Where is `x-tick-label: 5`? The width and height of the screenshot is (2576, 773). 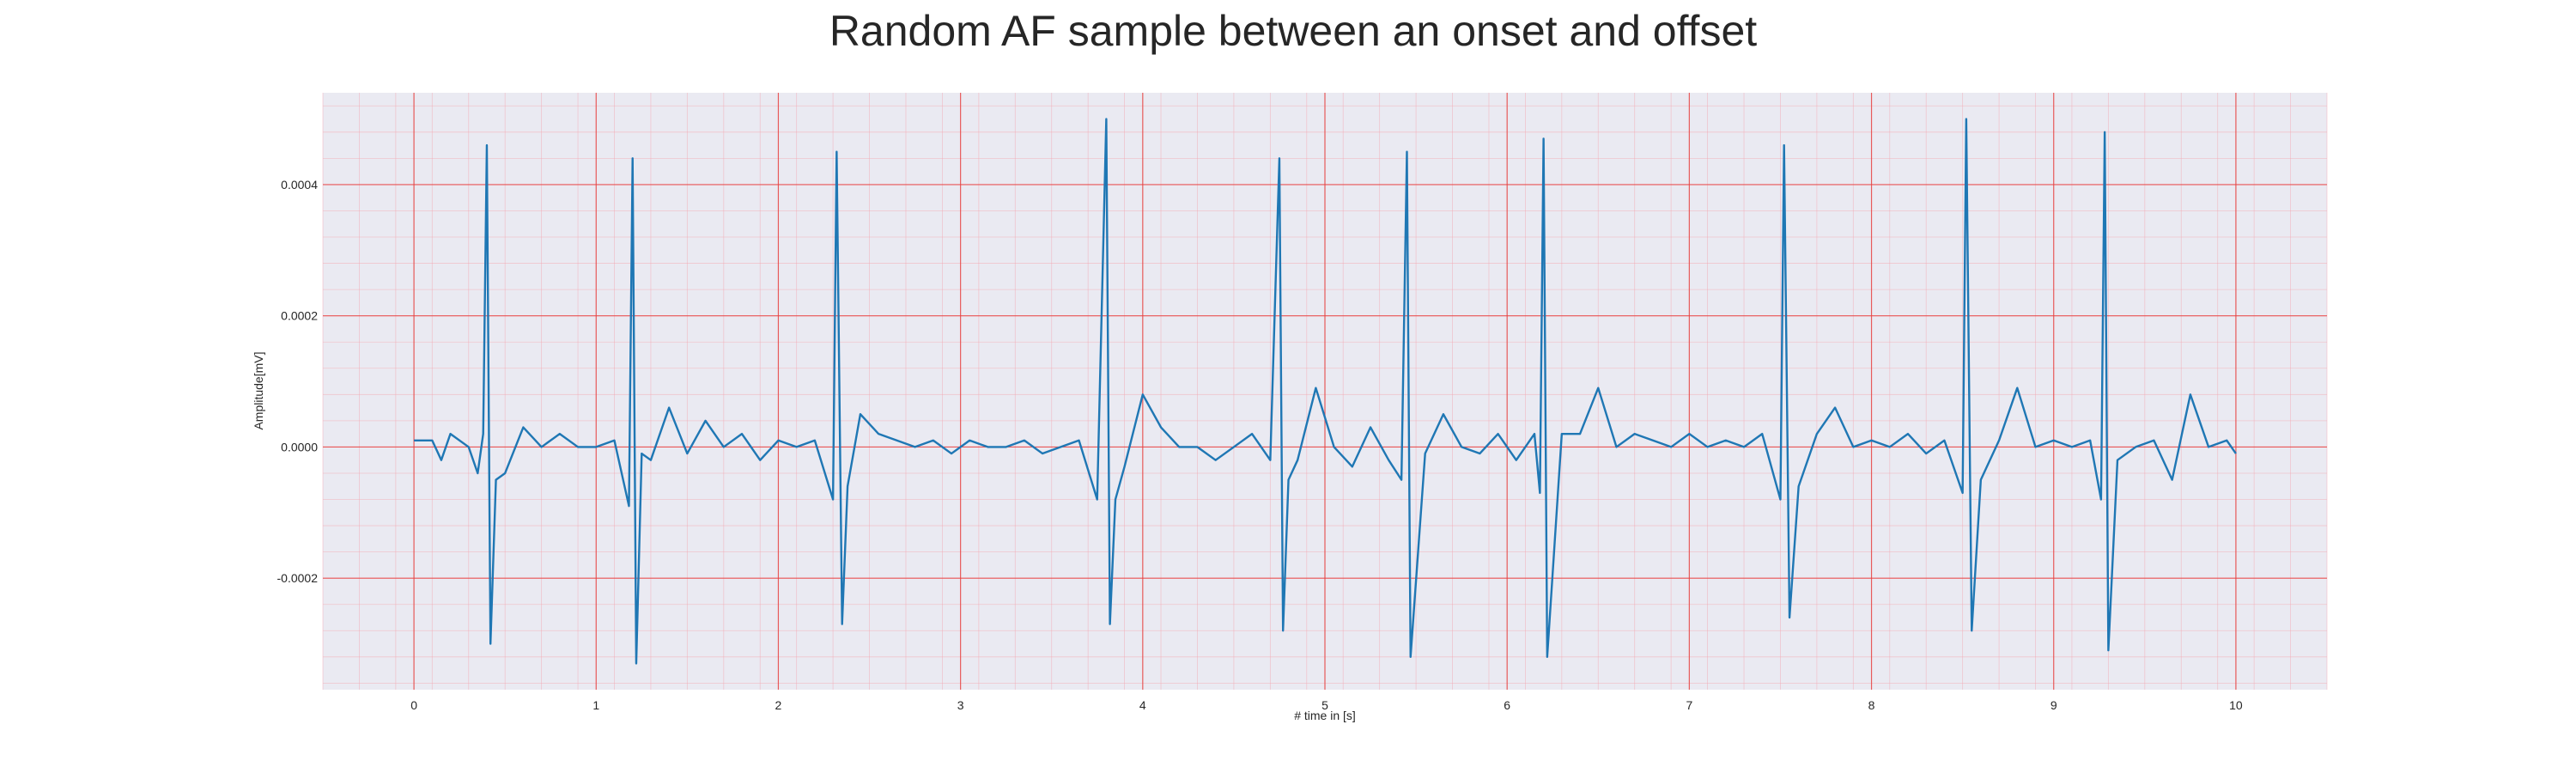
x-tick-label: 5 is located at coordinates (1324, 705).